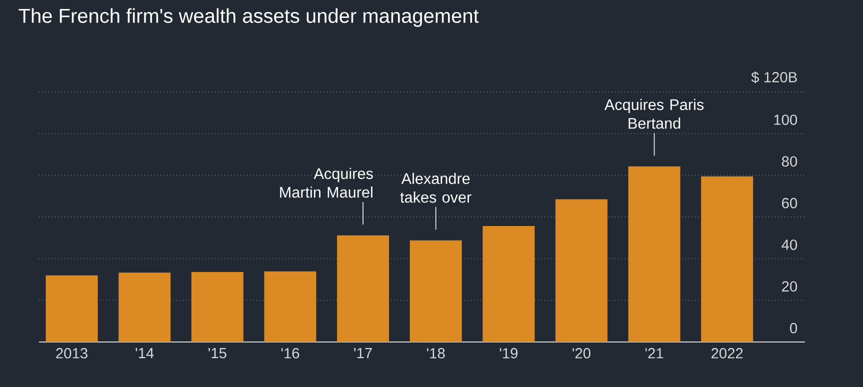 This screenshot has height=387, width=863. What do you see at coordinates (790, 203) in the screenshot?
I see `y-tick-label: 60` at bounding box center [790, 203].